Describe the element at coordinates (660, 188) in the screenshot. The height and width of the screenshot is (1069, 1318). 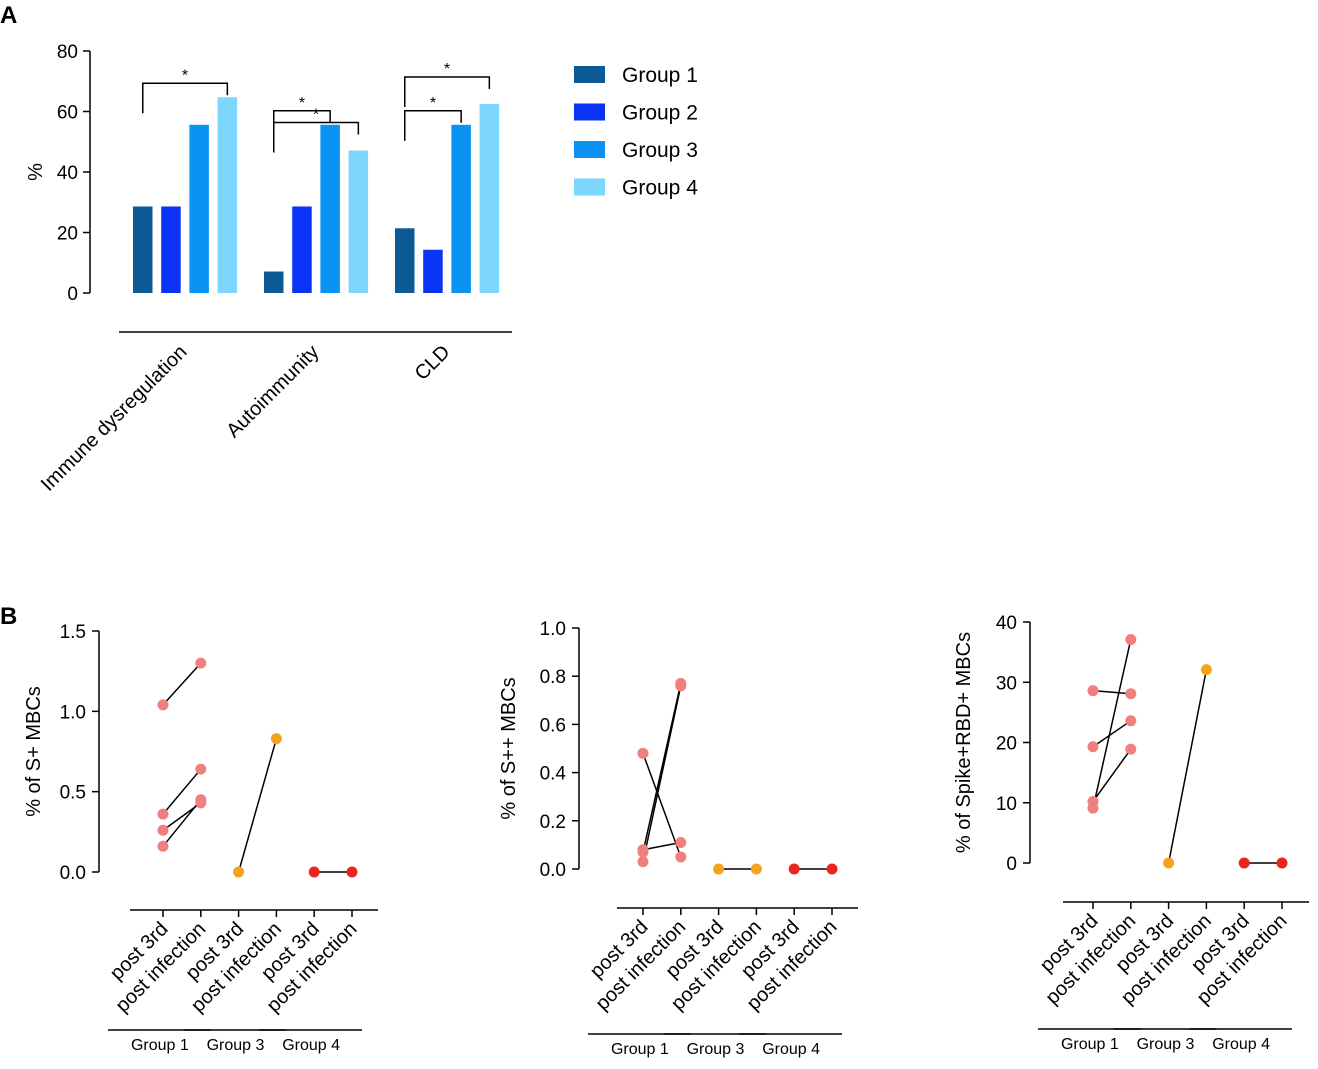
I see `legend-label: Group 4` at that location.